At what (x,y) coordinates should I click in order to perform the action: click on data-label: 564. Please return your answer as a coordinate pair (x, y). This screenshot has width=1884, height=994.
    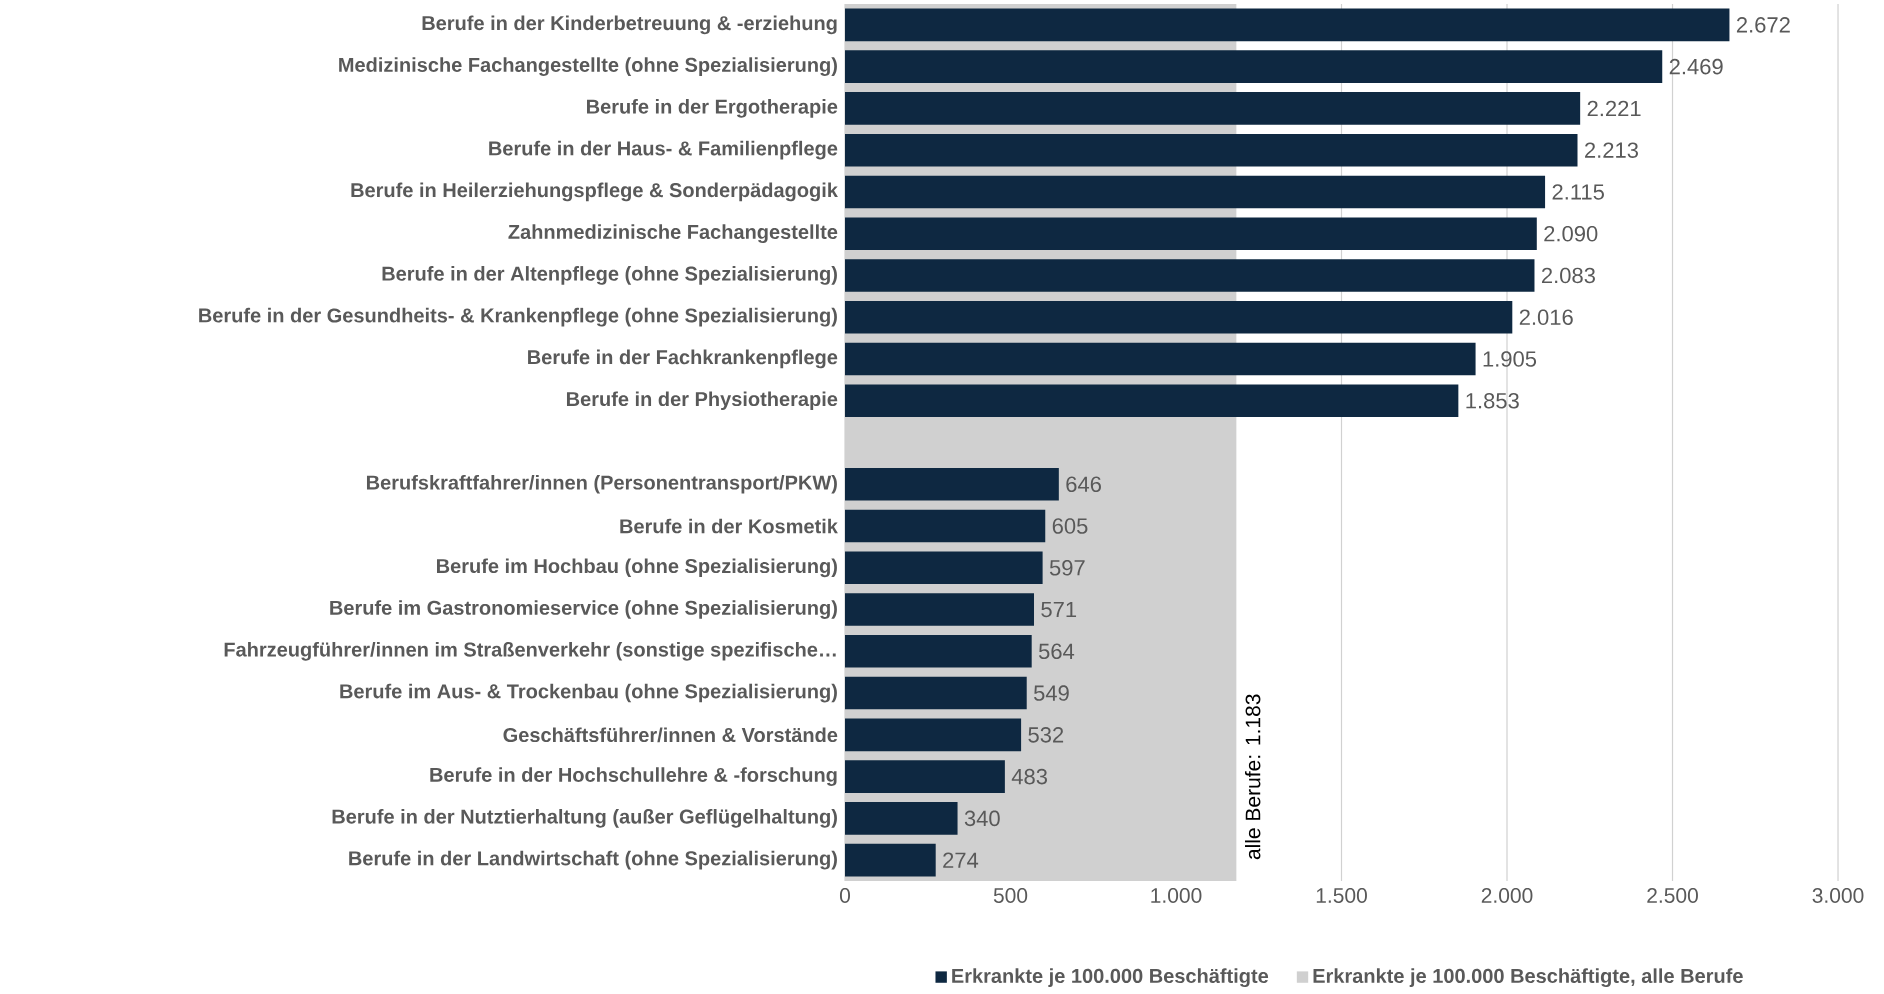
    Looking at the image, I should click on (1056, 651).